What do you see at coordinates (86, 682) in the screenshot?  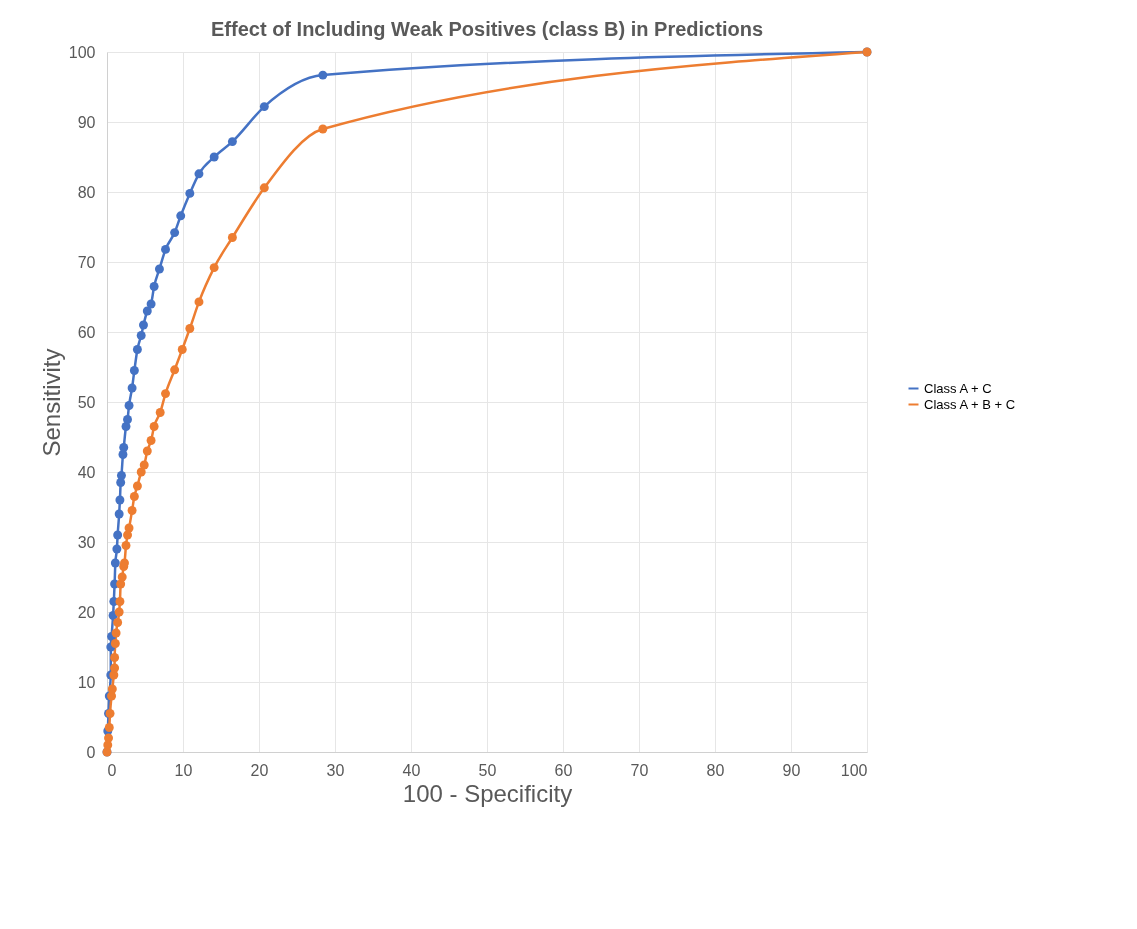 I see `y-tick-label: 10` at bounding box center [86, 682].